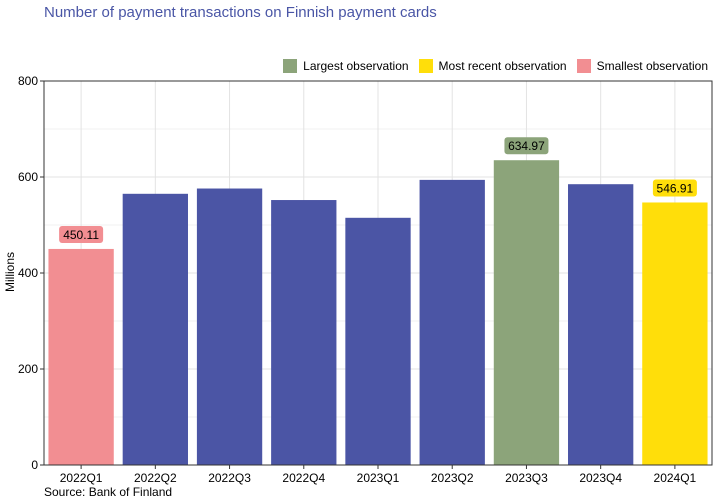 The image size is (720, 504). Describe the element at coordinates (28, 369) in the screenshot. I see `y-tick-label: 200` at that location.